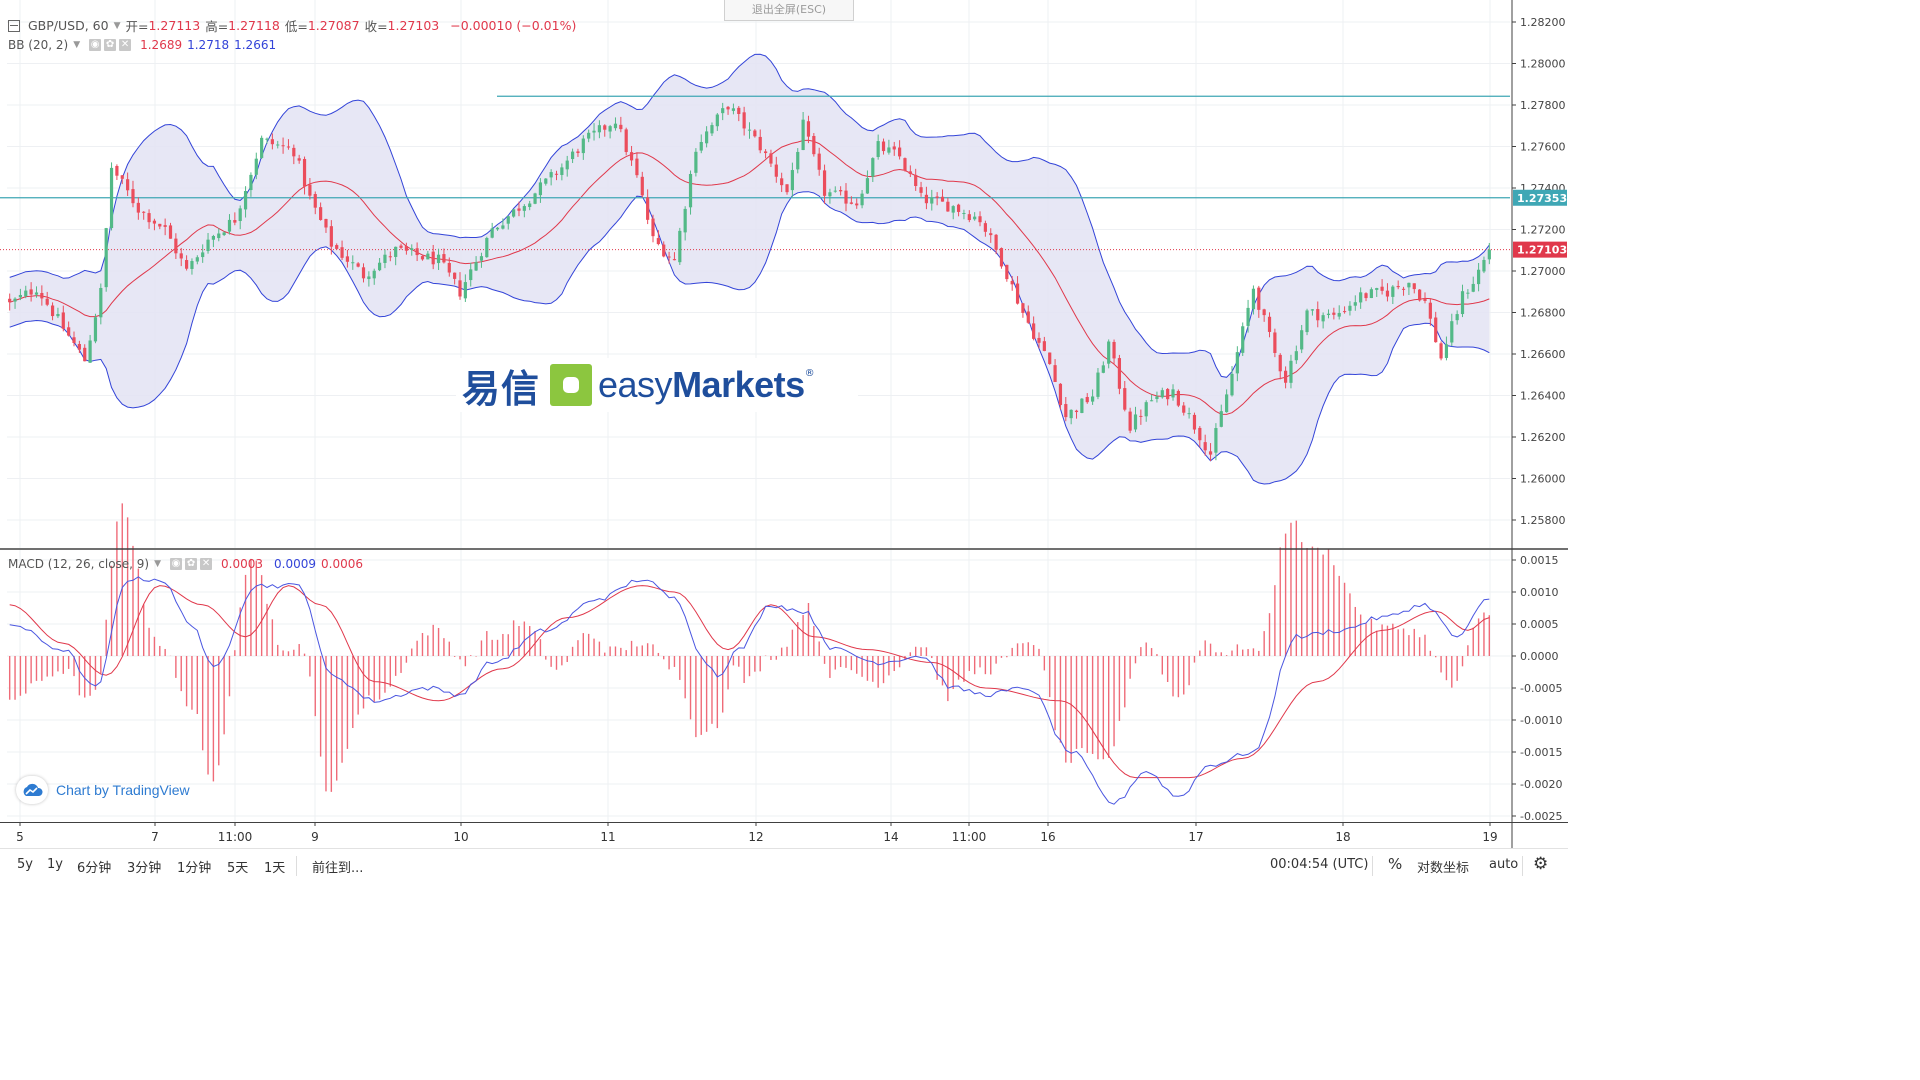 This screenshot has width=1920, height=1080. Describe the element at coordinates (14, 25) in the screenshot. I see `collapse-icon` at that location.